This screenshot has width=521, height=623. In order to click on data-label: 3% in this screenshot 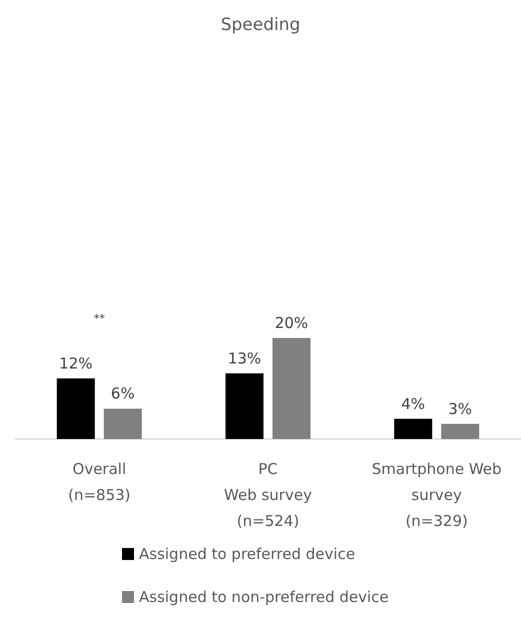, I will do `click(460, 409)`.